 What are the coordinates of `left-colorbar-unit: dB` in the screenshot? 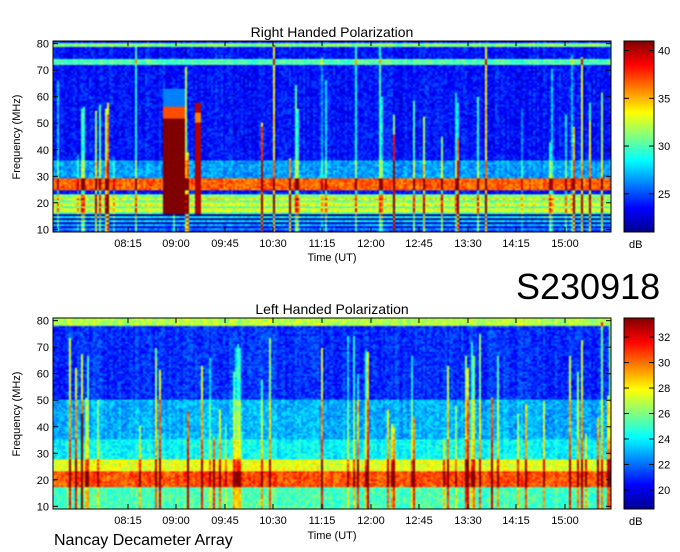 It's located at (635, 522).